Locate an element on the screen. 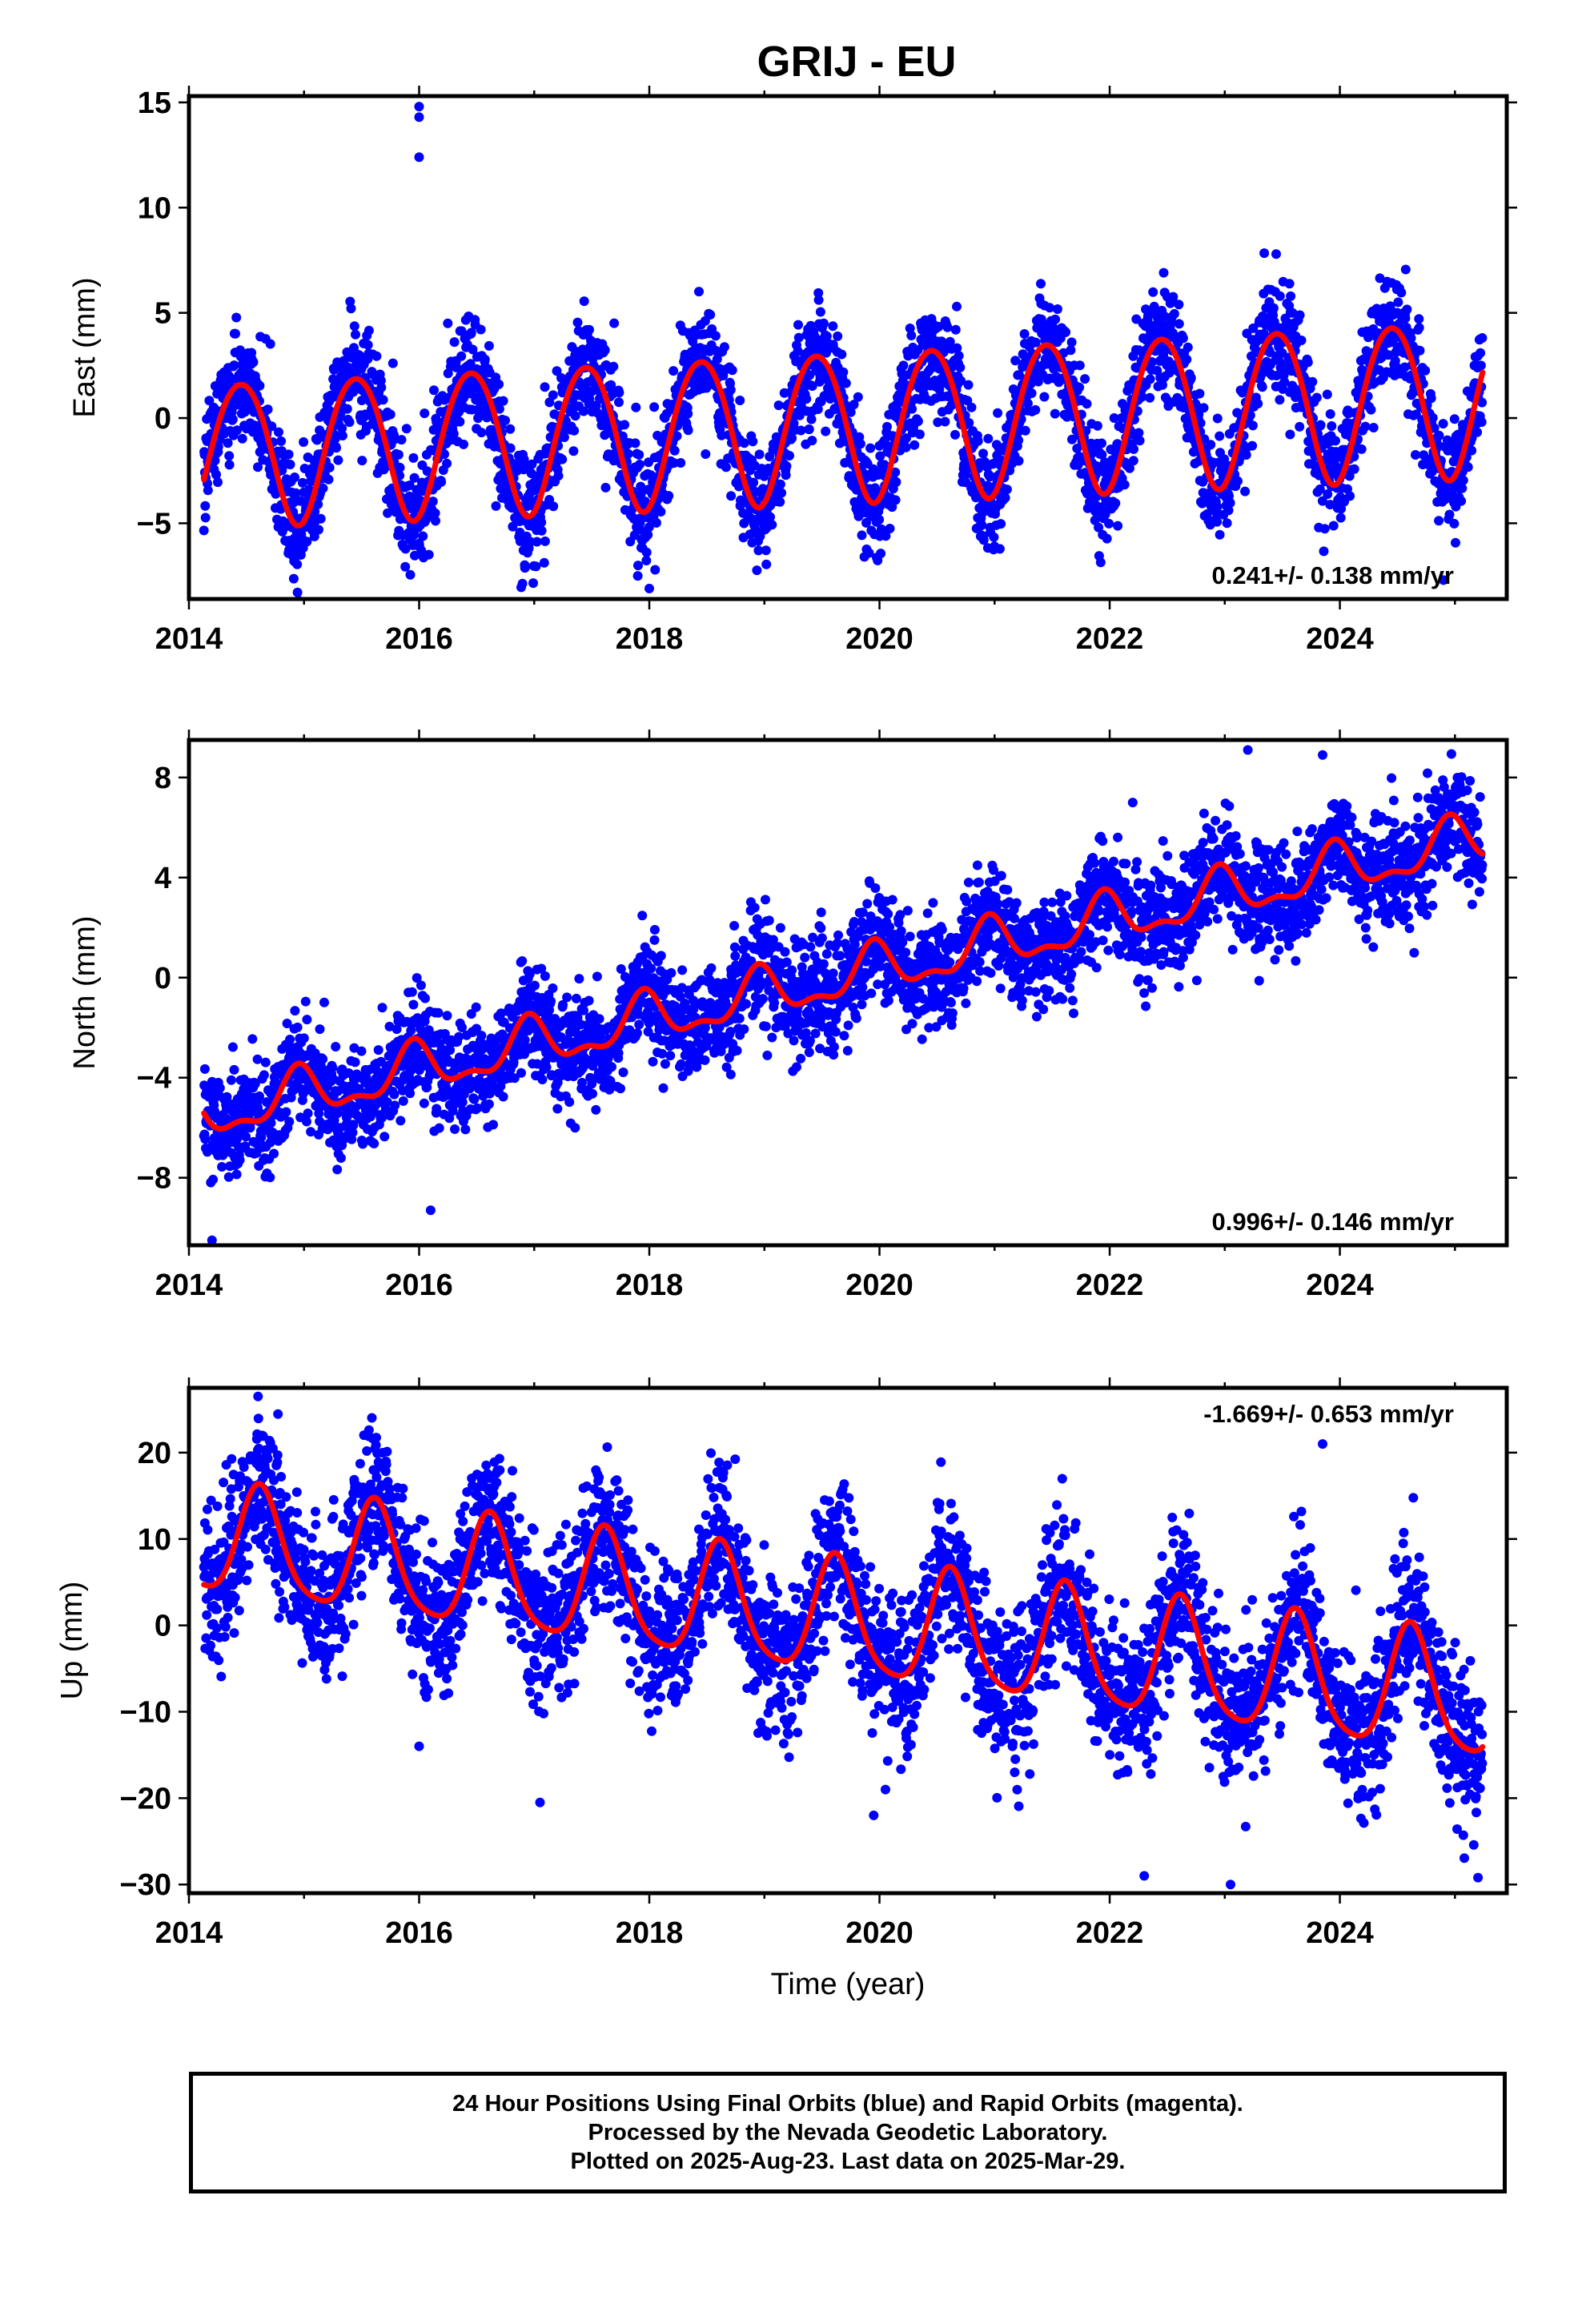  y-tick-label: 0 is located at coordinates (163, 419).